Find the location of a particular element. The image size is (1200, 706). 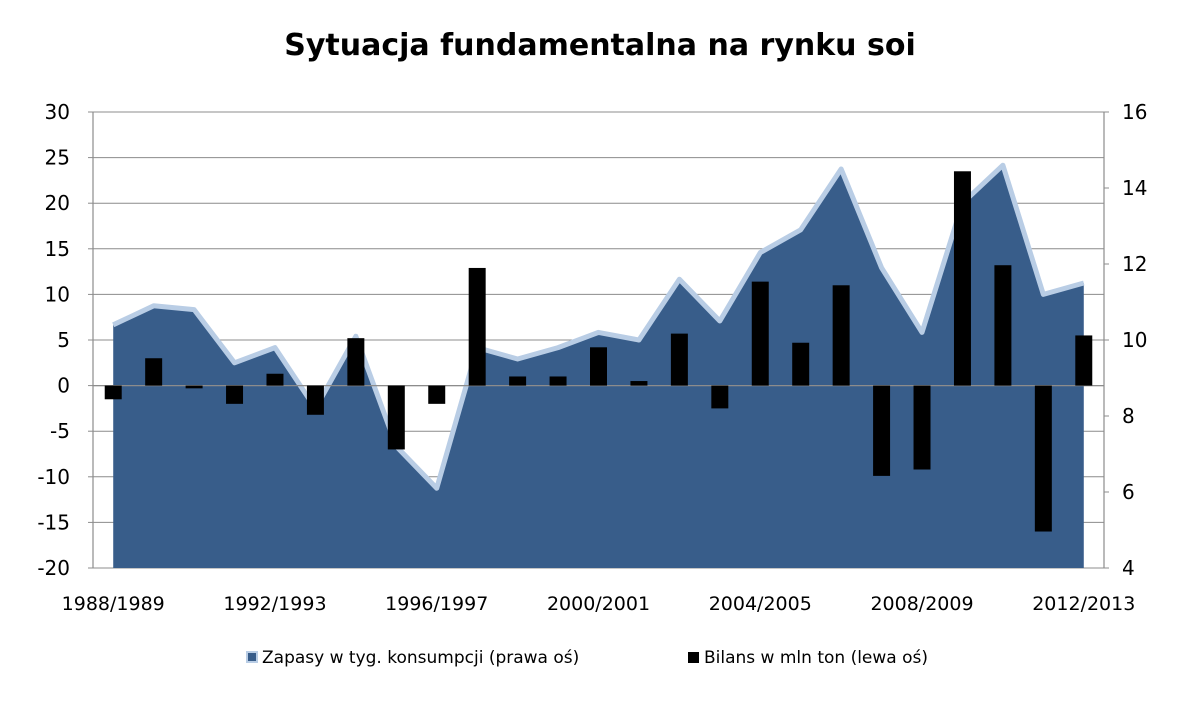

bar-1995/1996 is located at coordinates (396, 417).